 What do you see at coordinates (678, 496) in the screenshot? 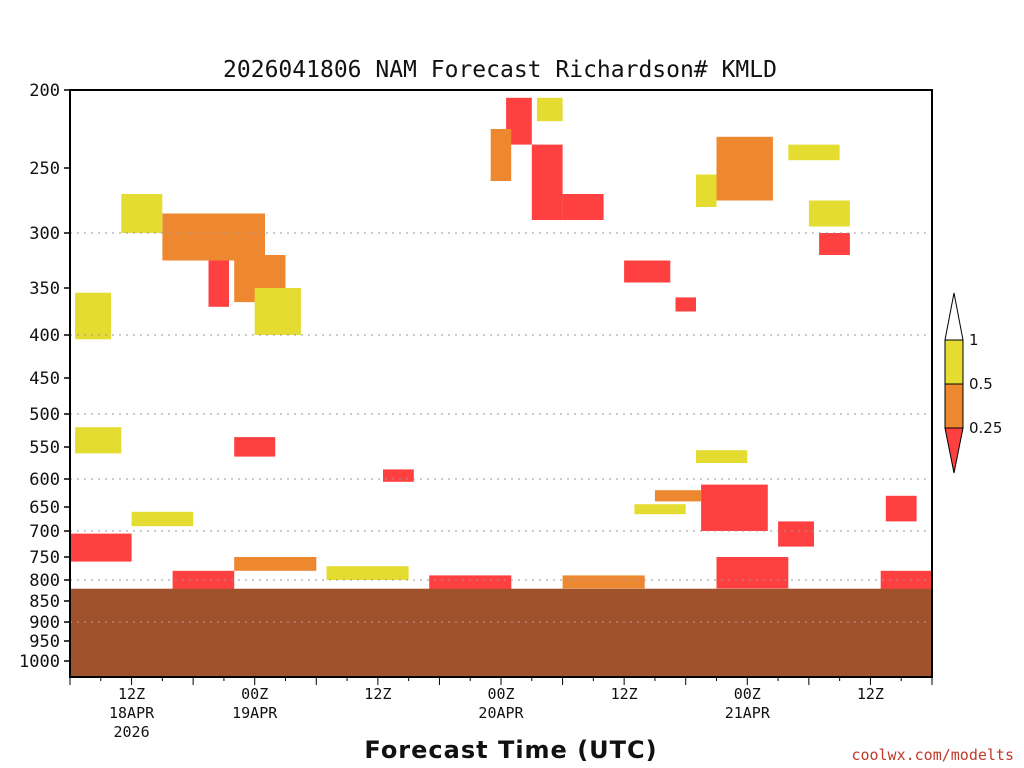
I see `cell-lower-orange-strip` at bounding box center [678, 496].